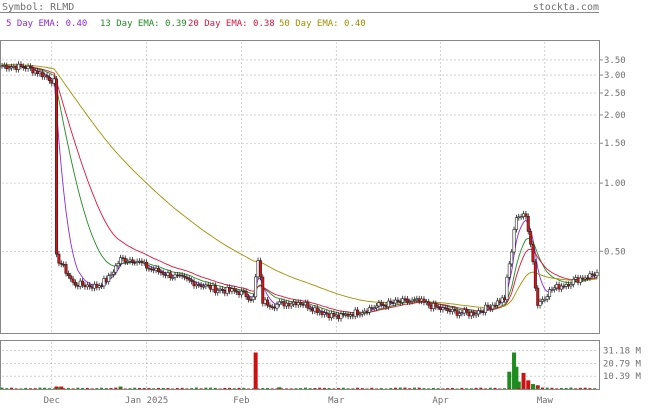 The width and height of the screenshot is (655, 410). I want to click on y-tick-label: 1.50, so click(615, 144).